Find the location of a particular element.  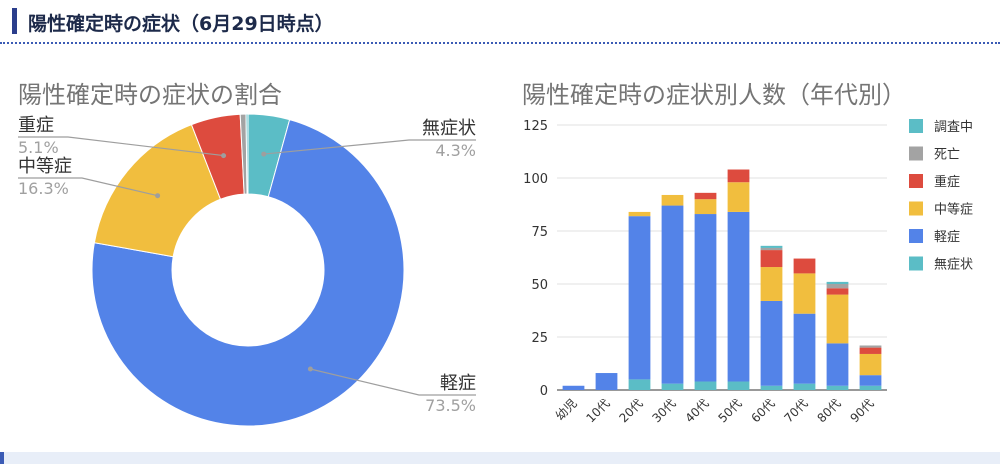

bar-segment-60代-死亡 is located at coordinates (771, 249).